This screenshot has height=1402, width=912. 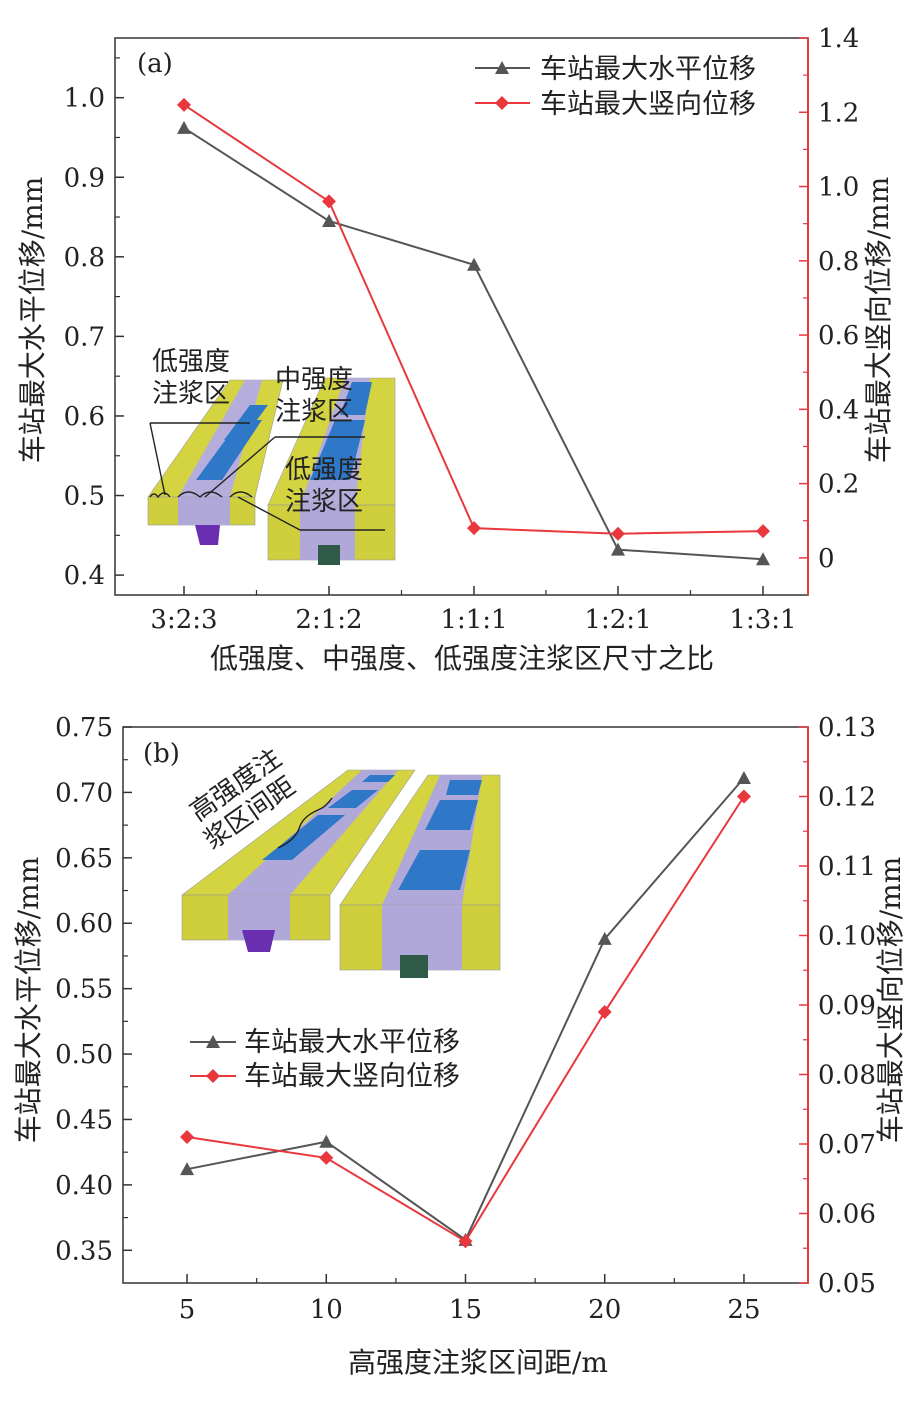 I want to click on y-axis-label-left-a: 车站最大水平位移/mm, so click(x=32, y=320).